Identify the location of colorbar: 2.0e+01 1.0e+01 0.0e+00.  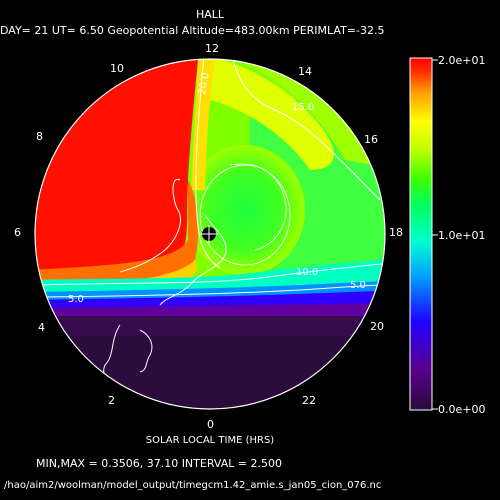
(447, 235).